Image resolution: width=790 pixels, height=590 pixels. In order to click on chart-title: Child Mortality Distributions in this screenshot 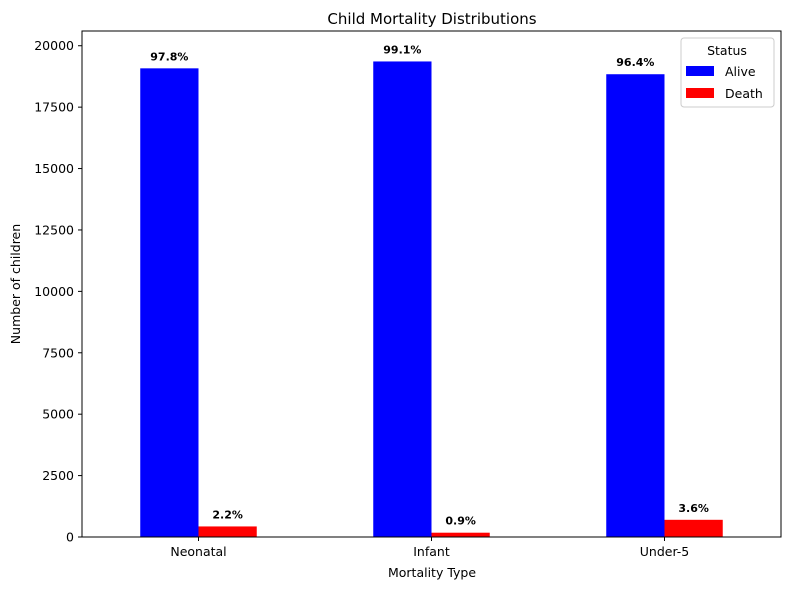, I will do `click(431, 19)`.